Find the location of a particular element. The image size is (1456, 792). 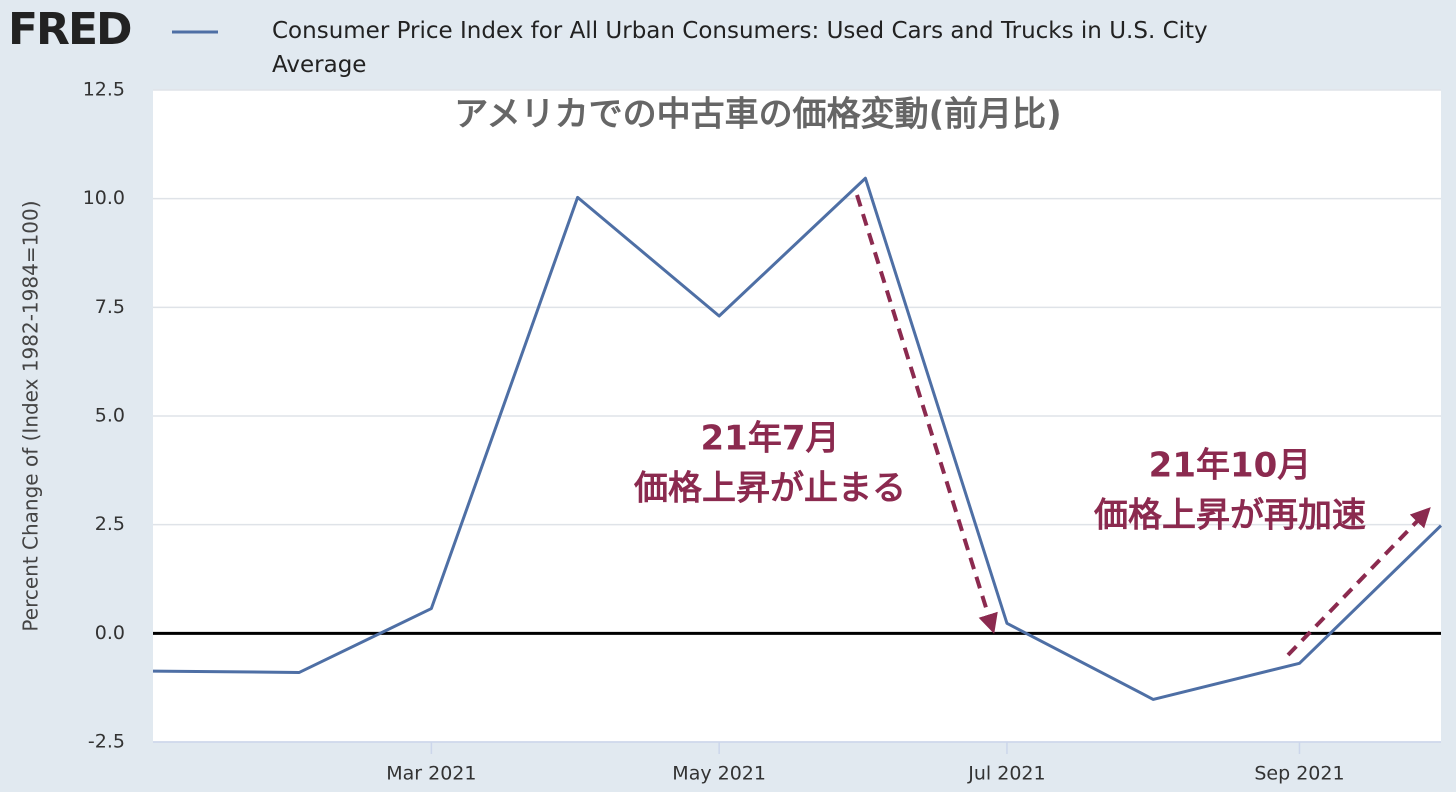

annotation: 価格上昇が再加速 is located at coordinates (1229, 516).